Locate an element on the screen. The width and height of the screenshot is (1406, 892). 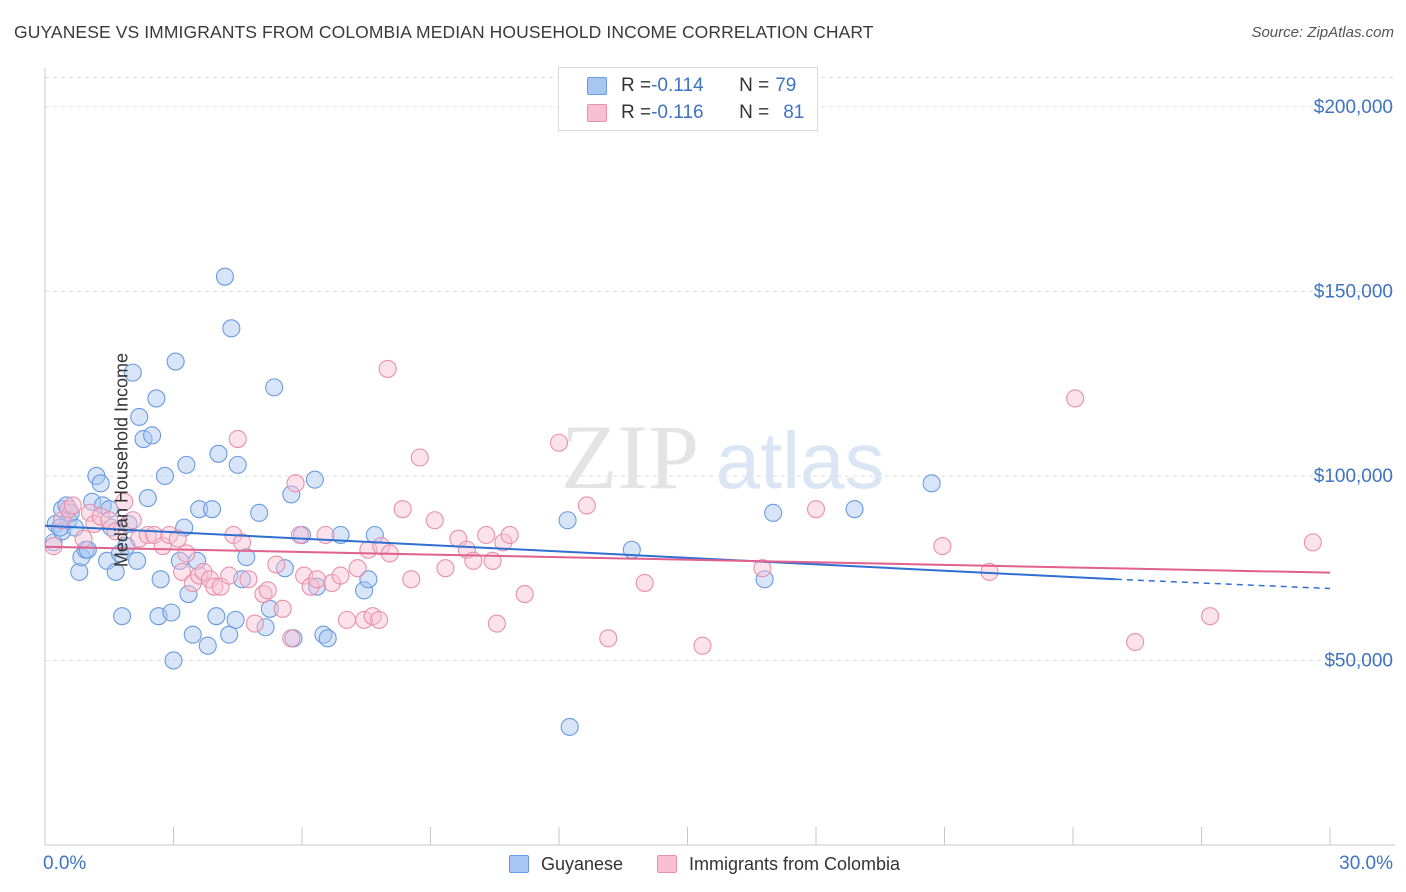
y-tick-label: $200,000 is located at coordinates (1353, 107).